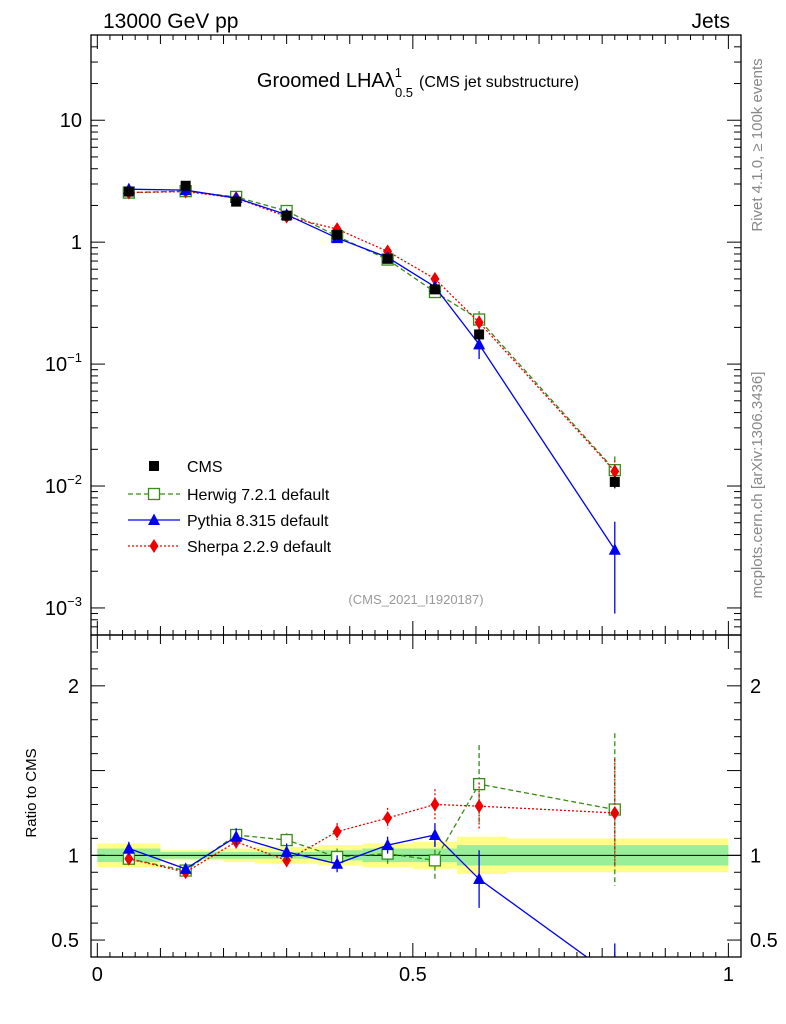  Describe the element at coordinates (413, 975) in the screenshot. I see `x-tick-label: 0.5` at that location.